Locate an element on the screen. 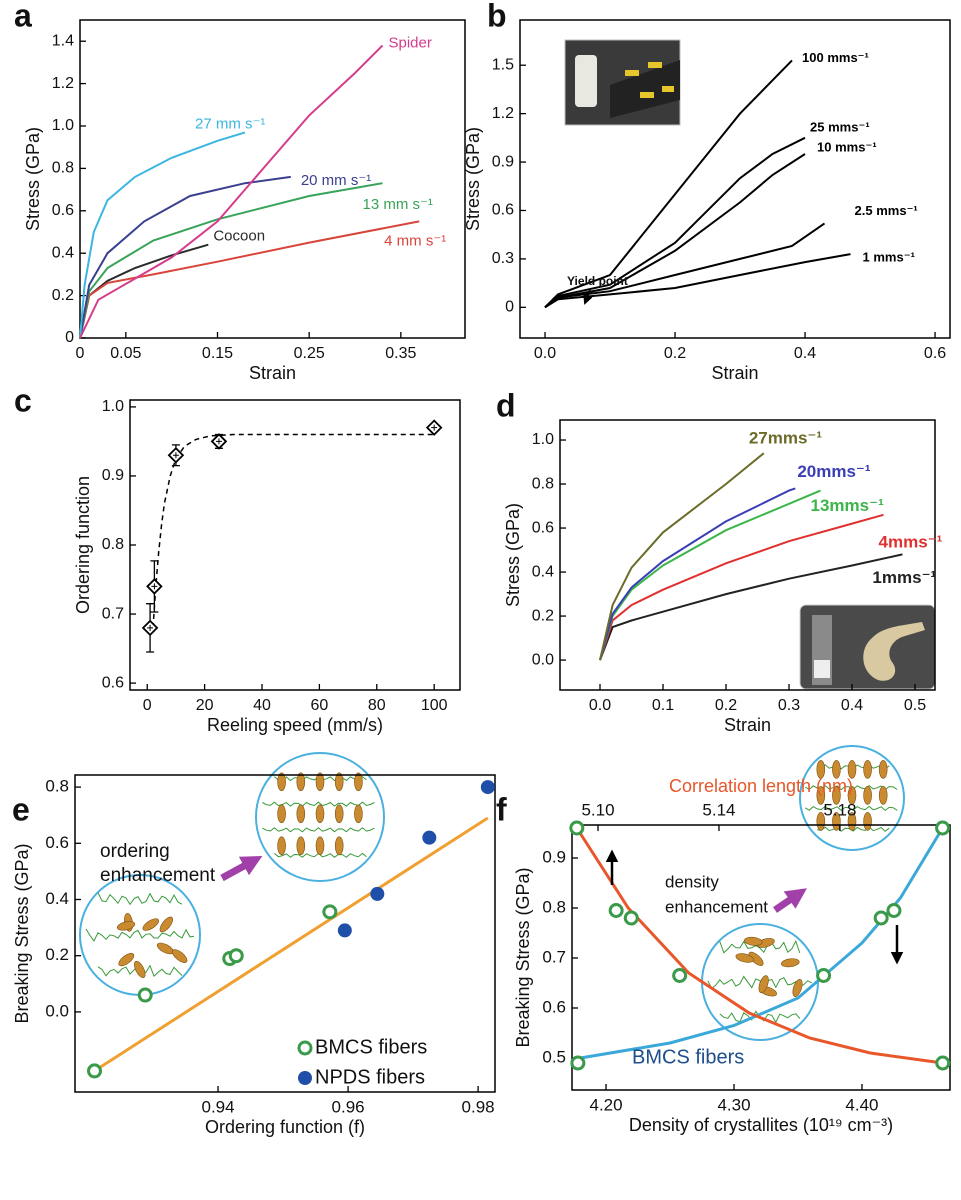 The width and height of the screenshot is (961, 1200). x-tick-label: 4.30 is located at coordinates (733, 1104).